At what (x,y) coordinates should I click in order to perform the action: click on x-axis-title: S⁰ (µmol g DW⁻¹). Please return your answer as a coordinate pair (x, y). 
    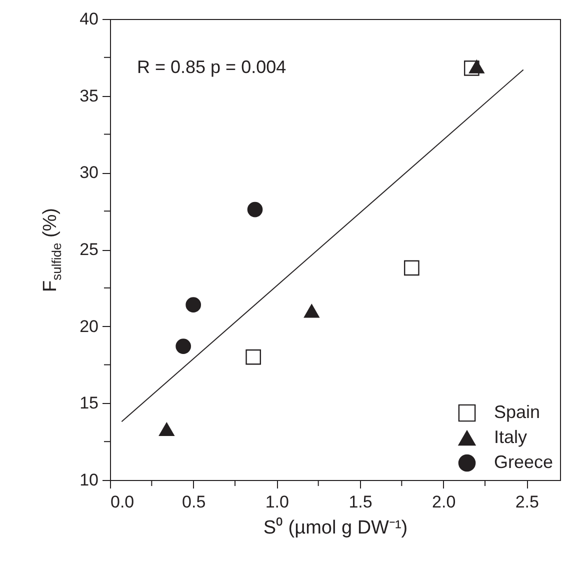
    Looking at the image, I should click on (335, 527).